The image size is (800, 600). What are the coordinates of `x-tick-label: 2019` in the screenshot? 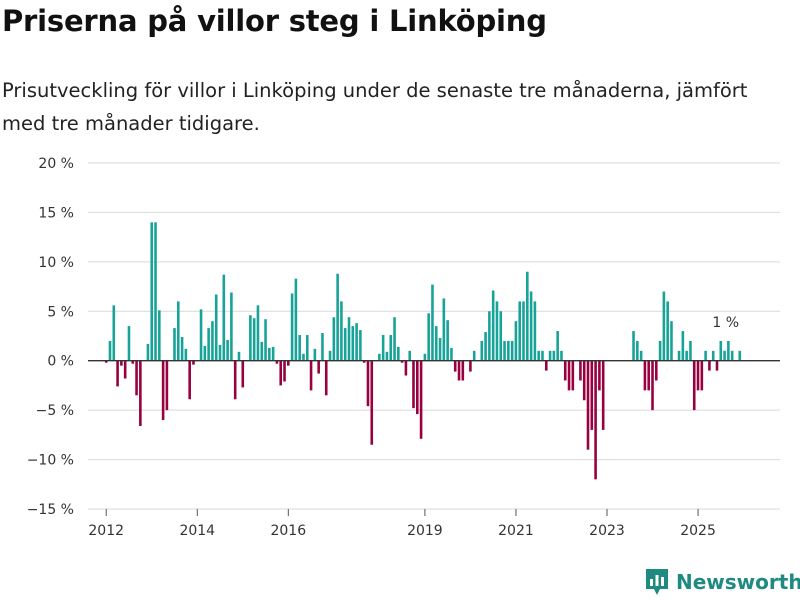 It's located at (425, 531).